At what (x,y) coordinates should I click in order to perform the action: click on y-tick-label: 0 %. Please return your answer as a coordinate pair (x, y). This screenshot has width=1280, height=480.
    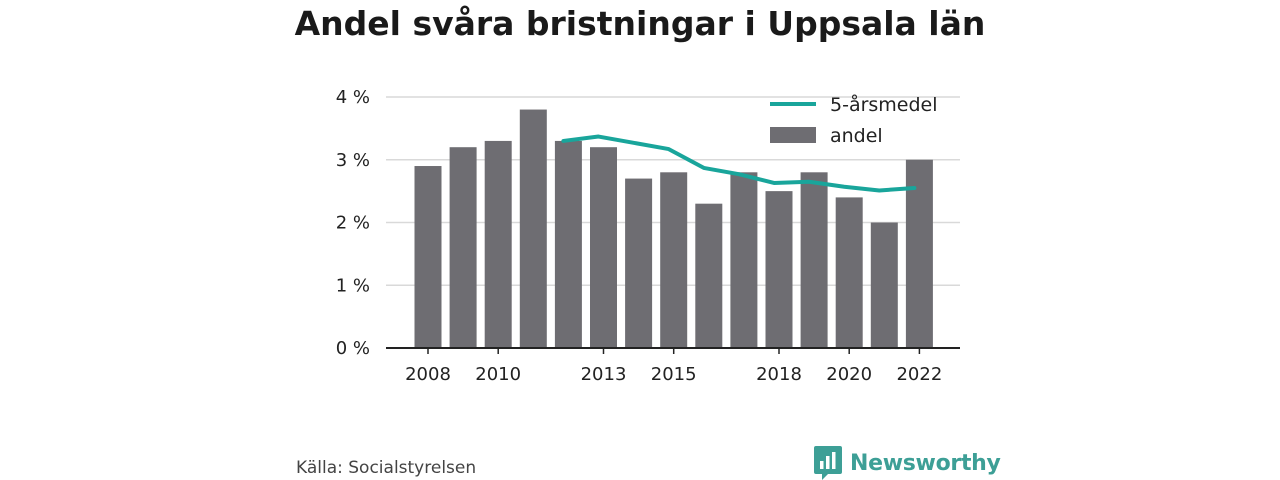
    Looking at the image, I should click on (353, 348).